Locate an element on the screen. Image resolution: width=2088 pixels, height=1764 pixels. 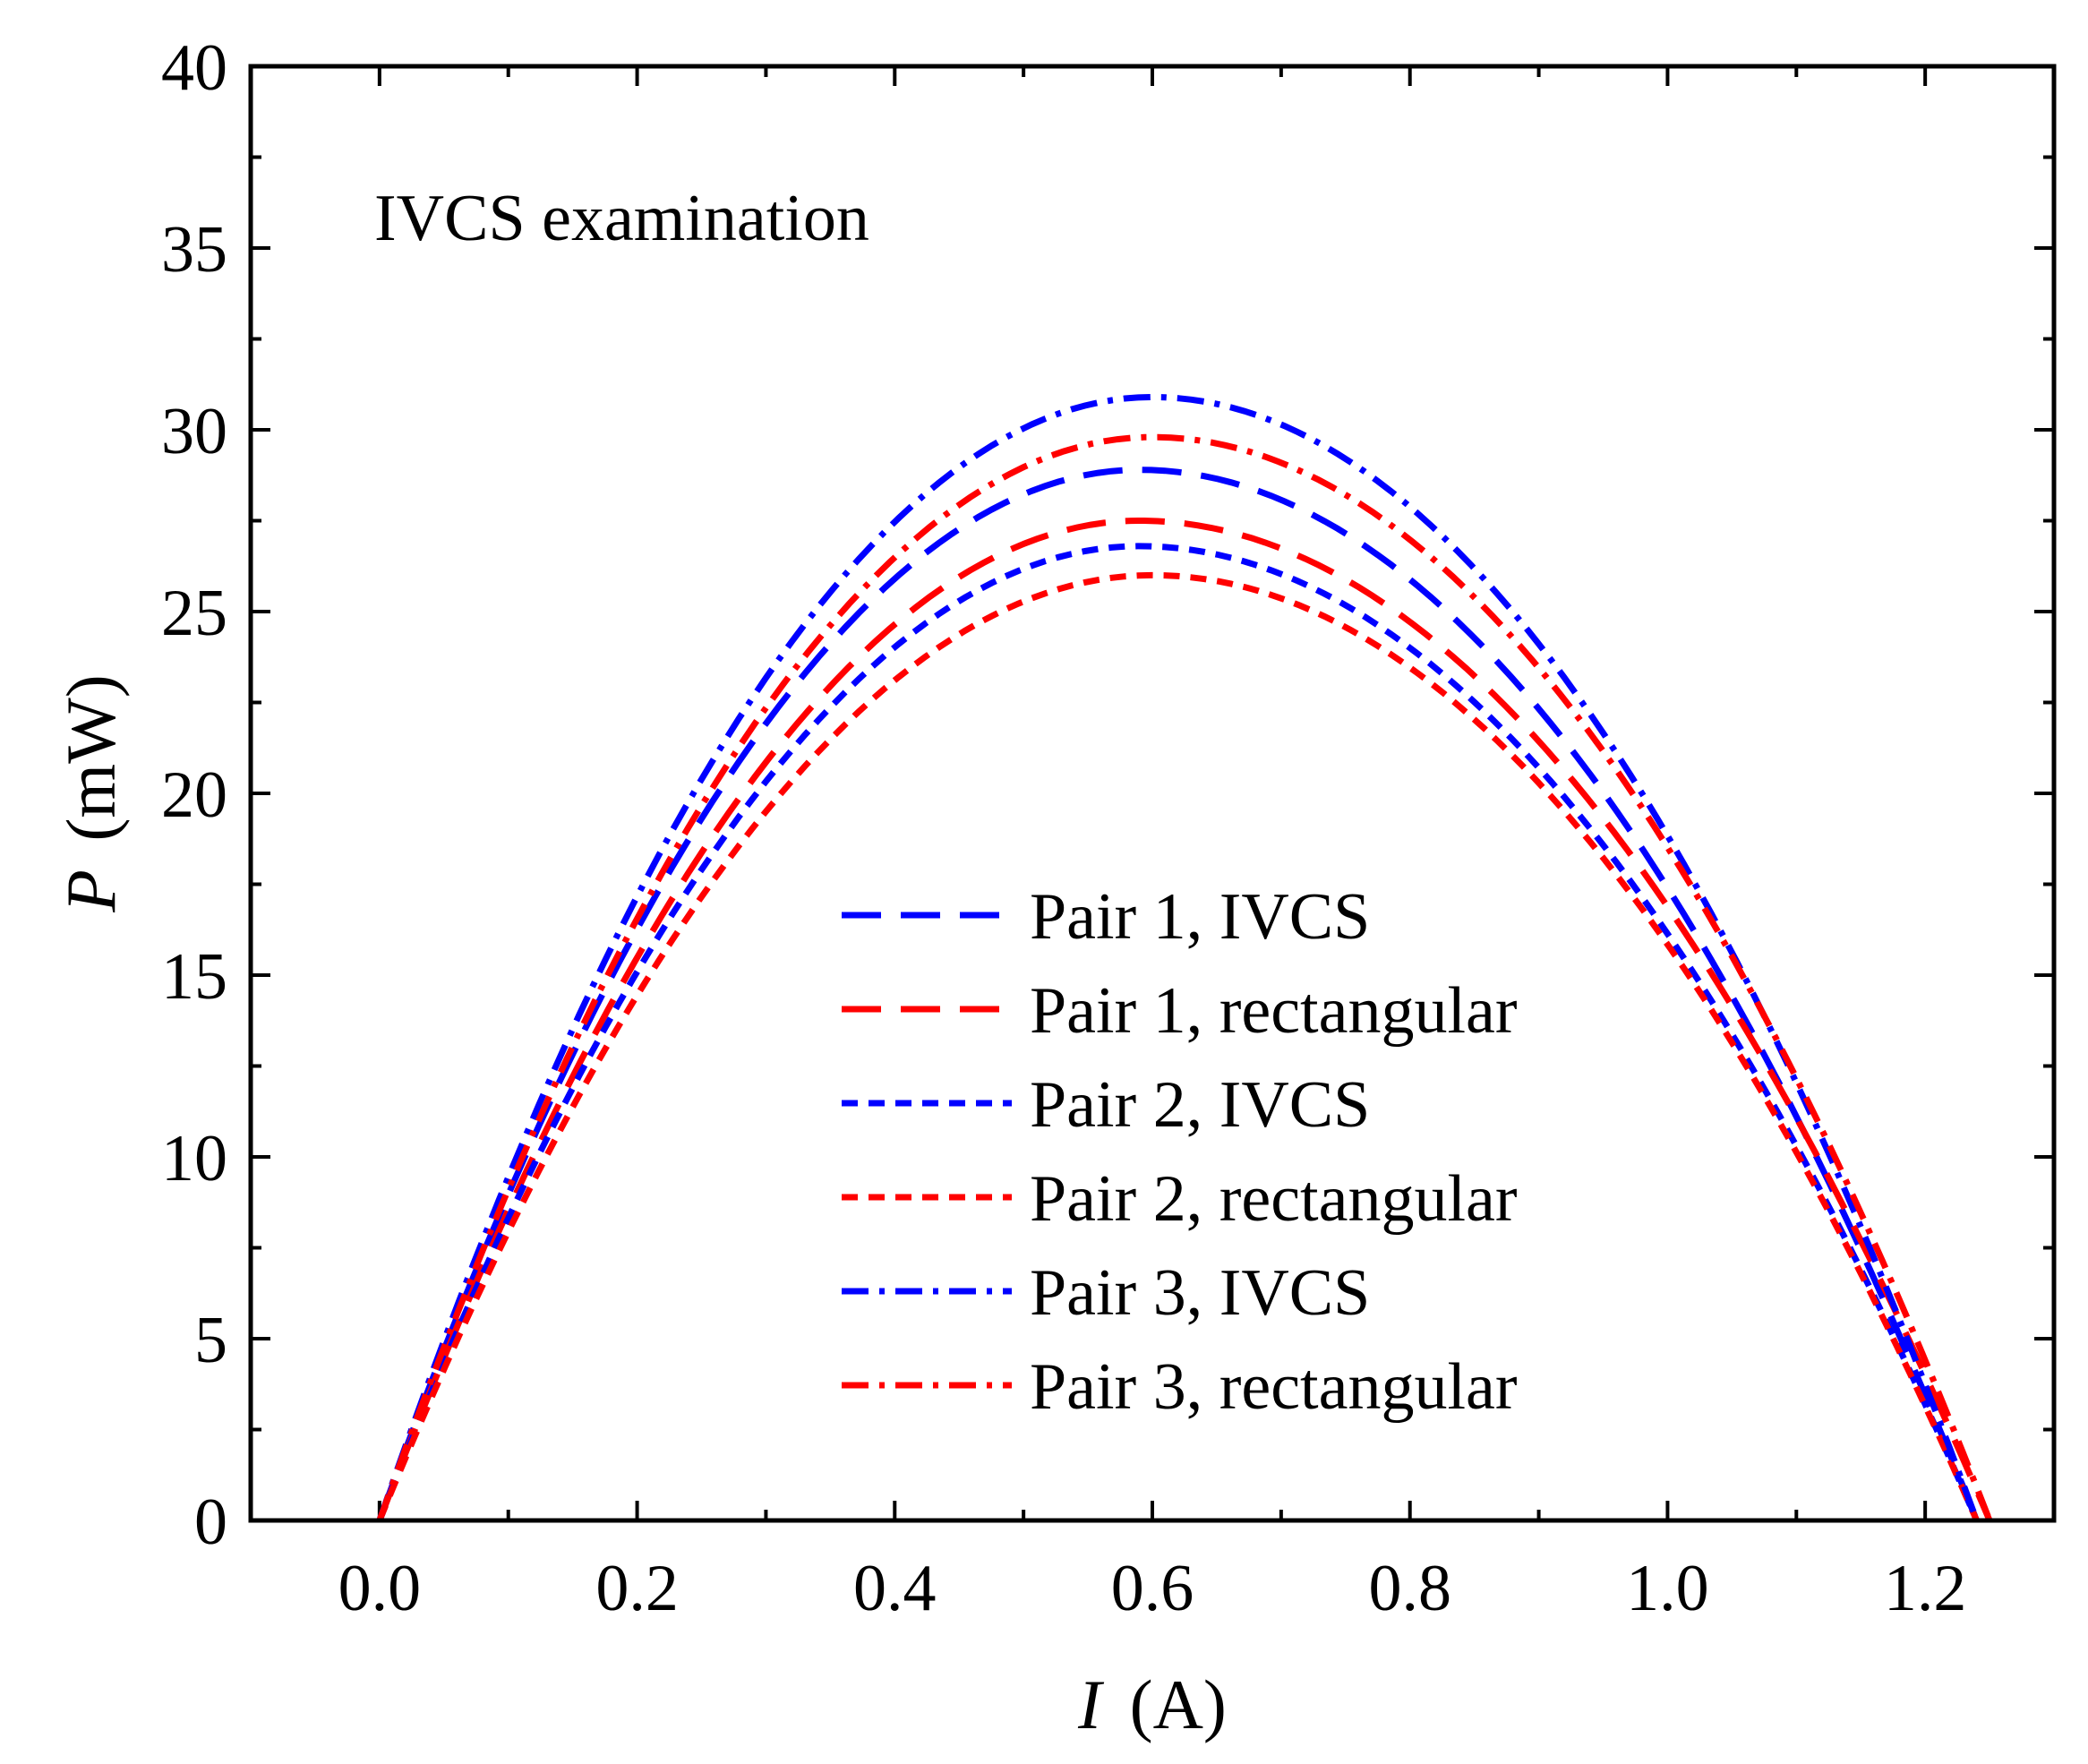
y-tick-label: 15 is located at coordinates (194, 977).